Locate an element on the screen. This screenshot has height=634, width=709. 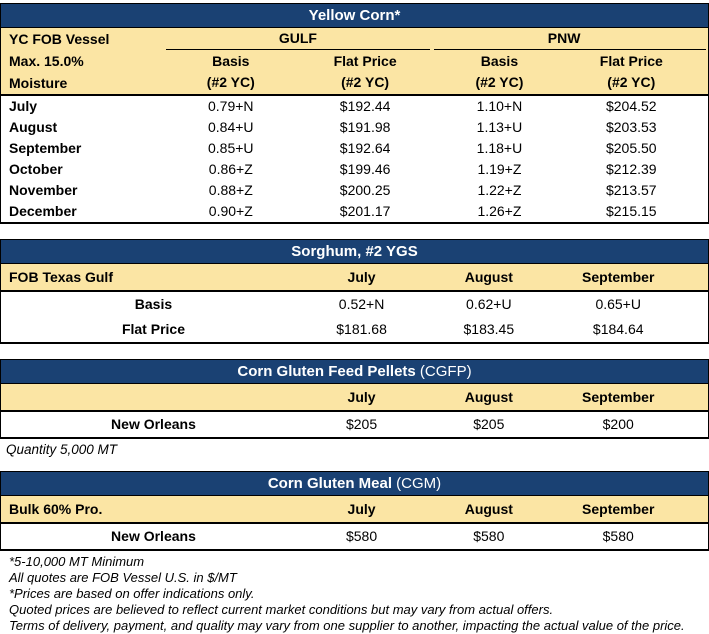
pnw-basis-value: 1.13+U is located at coordinates (499, 127).